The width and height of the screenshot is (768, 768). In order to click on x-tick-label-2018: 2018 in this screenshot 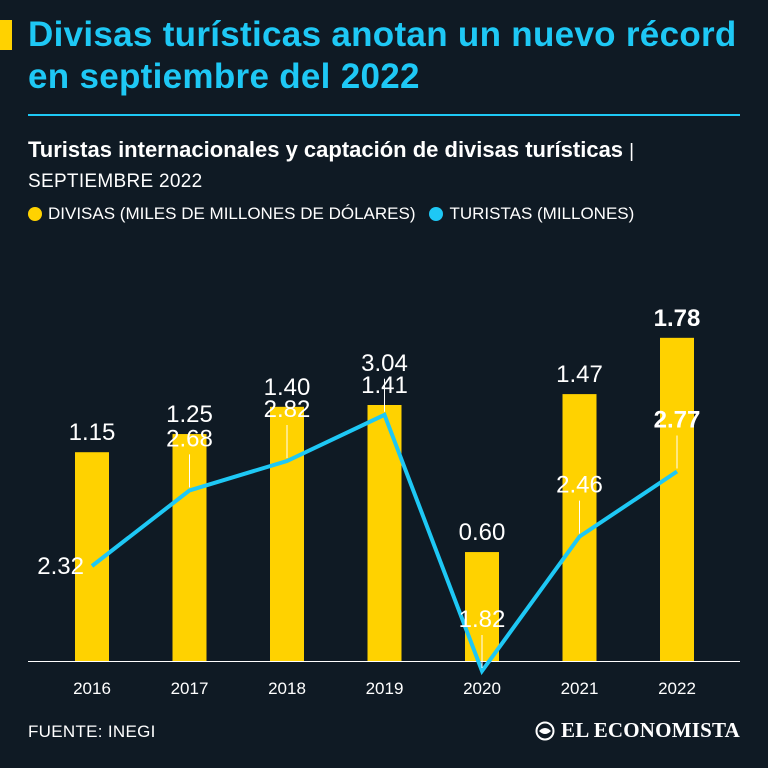, I will do `click(287, 688)`.